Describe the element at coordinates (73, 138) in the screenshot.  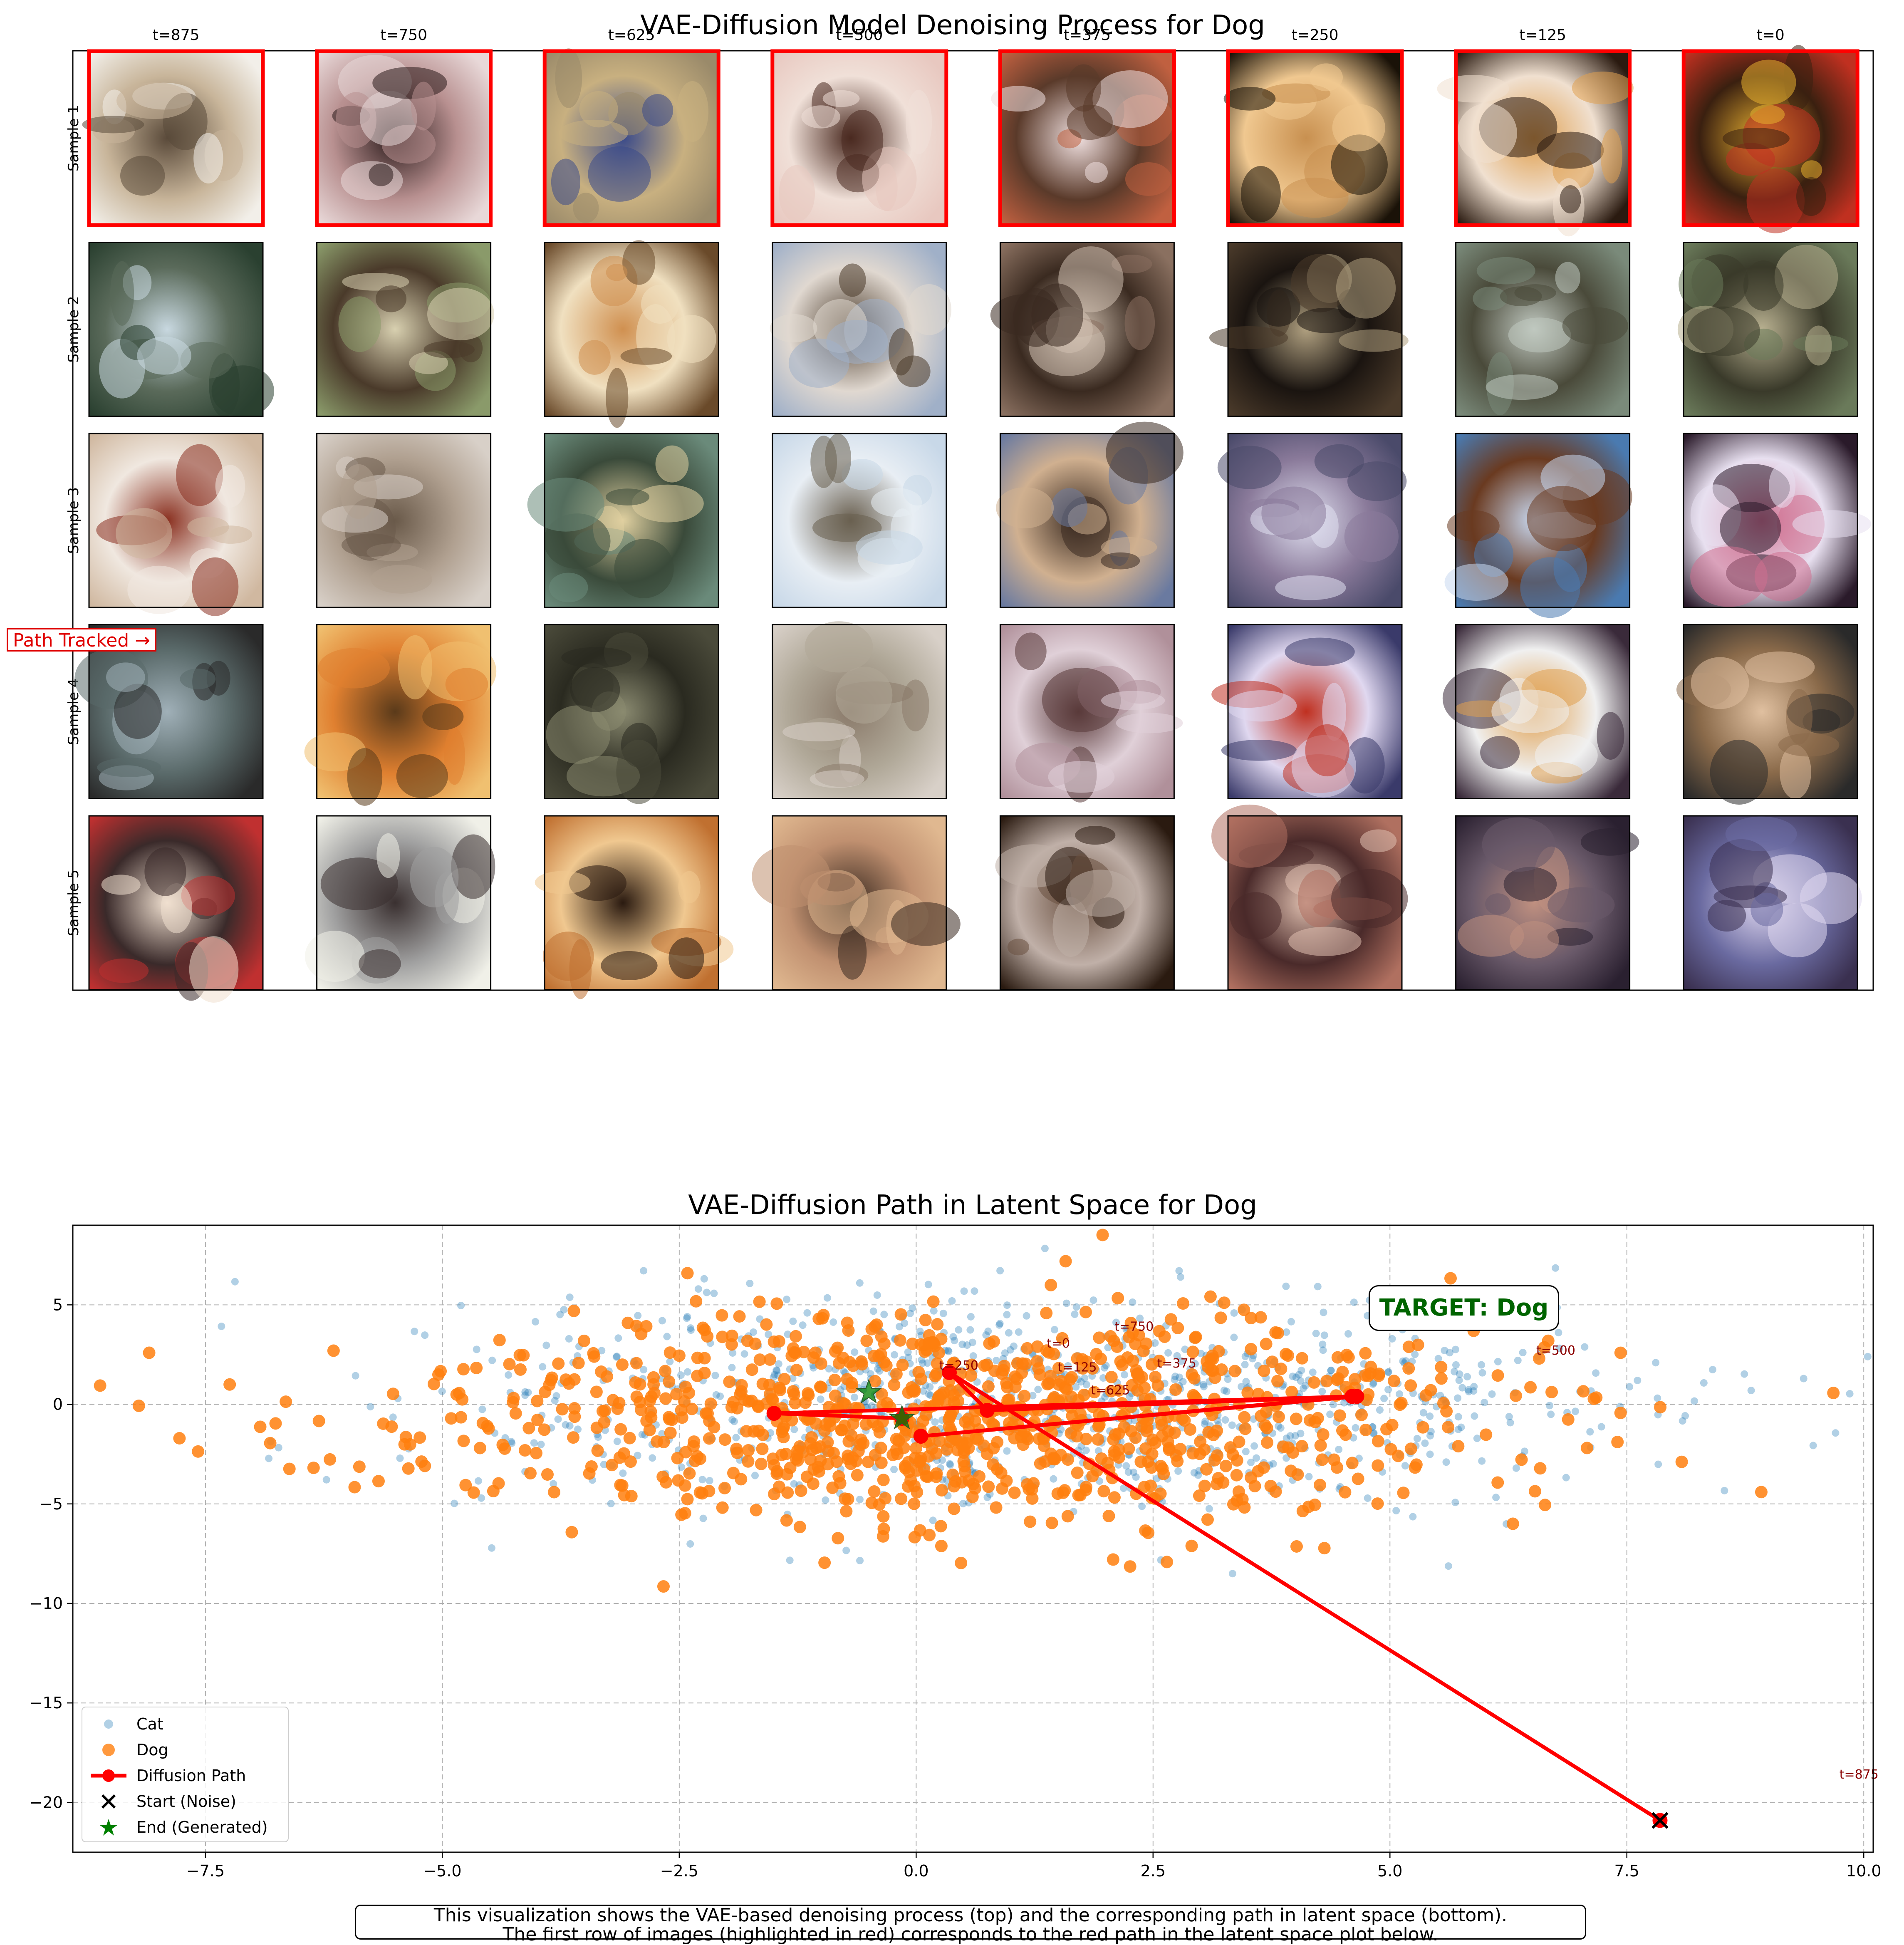
I see `row-label: Sample 1` at that location.